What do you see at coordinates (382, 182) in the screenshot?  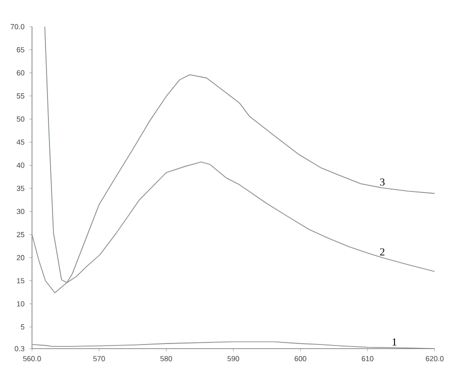 I see `series-label: 3` at bounding box center [382, 182].